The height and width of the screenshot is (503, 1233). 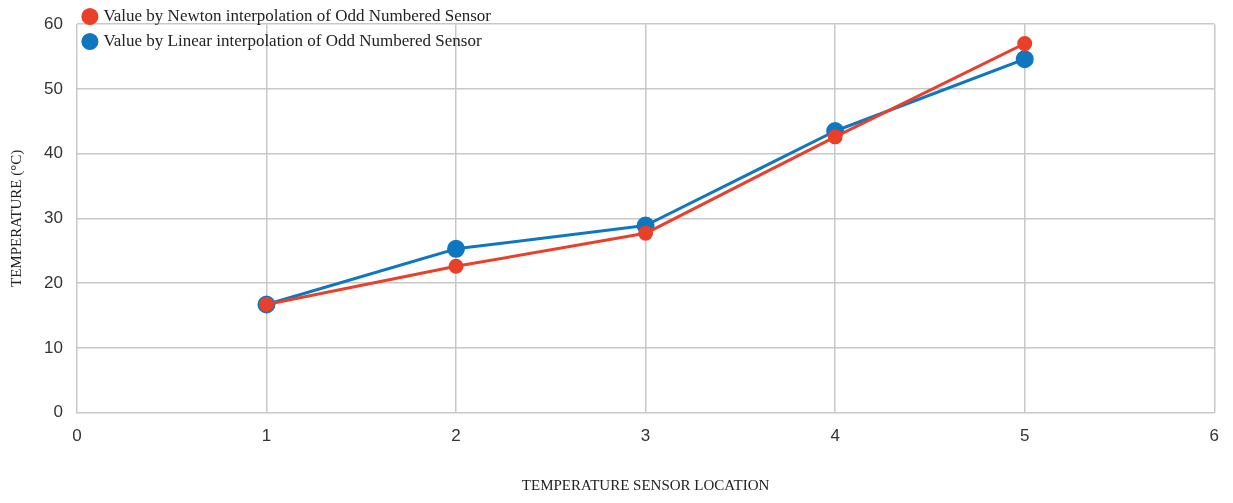 What do you see at coordinates (297, 15) in the screenshot?
I see `legend-label: Value by Newton interpolation of Odd Numbered Sensor` at bounding box center [297, 15].